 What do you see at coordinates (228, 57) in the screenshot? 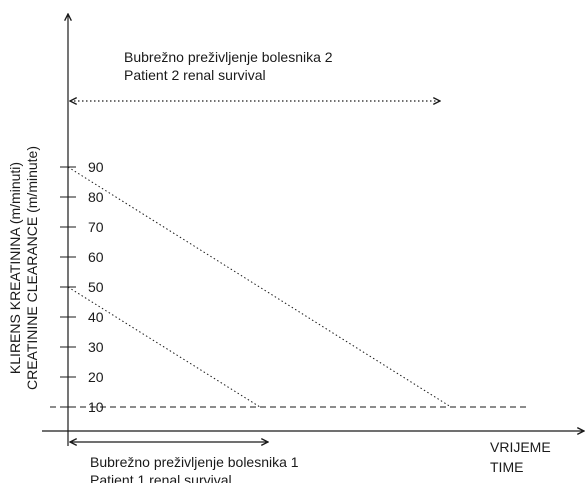
I see `patient-2-label-line-1: Bubrežno preživljenje bolesnika 2` at bounding box center [228, 57].